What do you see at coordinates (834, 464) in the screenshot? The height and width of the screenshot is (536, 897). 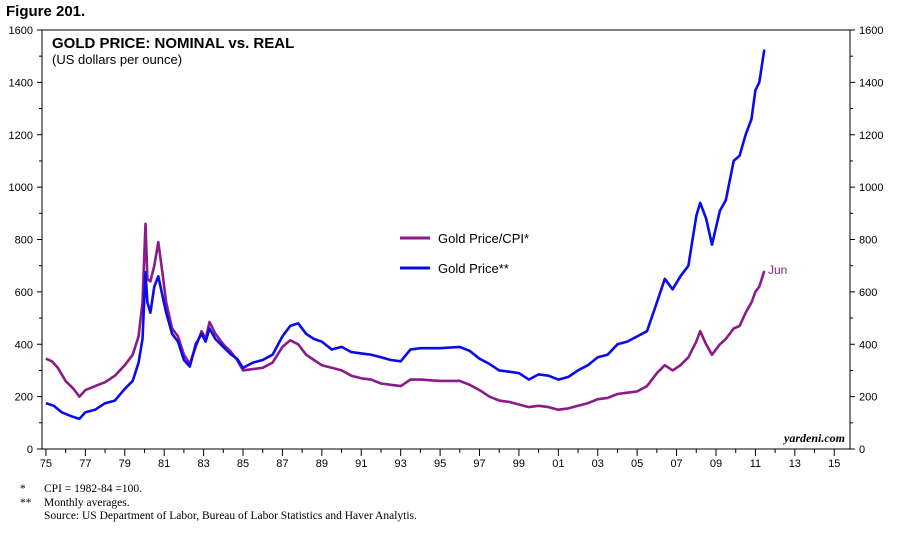 I see `x-tick-label: 15` at bounding box center [834, 464].